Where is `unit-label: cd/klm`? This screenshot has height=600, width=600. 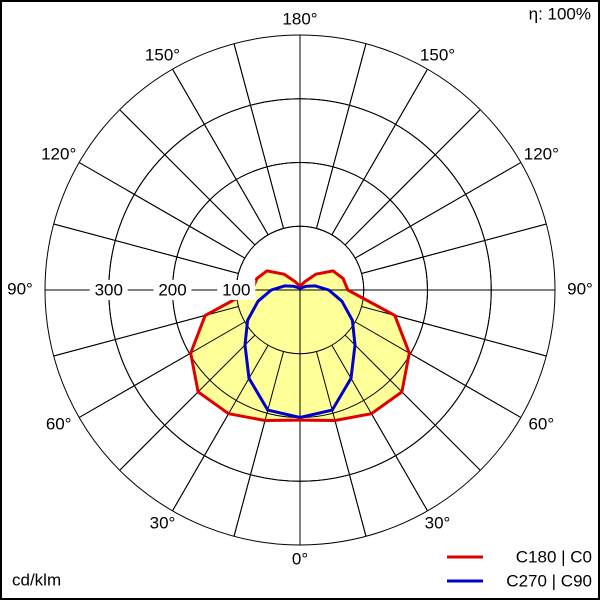
unit-label: cd/klm is located at coordinates (36, 579).